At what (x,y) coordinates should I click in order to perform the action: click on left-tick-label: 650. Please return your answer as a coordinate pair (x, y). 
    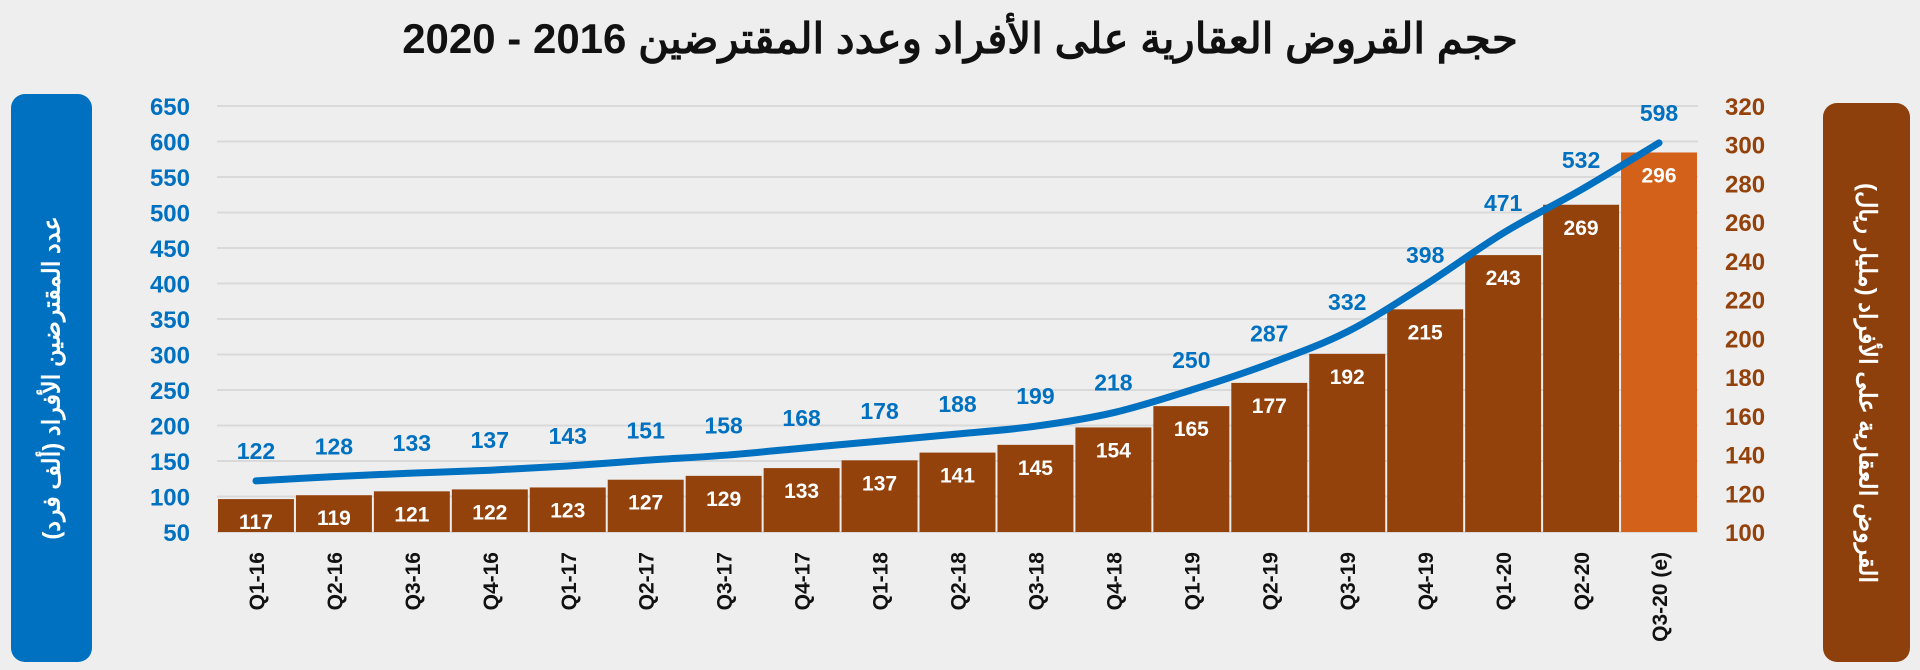
    Looking at the image, I should click on (170, 107).